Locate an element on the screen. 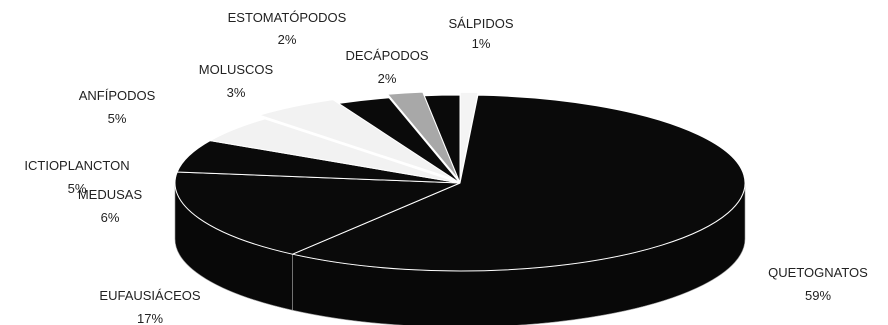 The height and width of the screenshot is (325, 888). pie-slice-moluscos is located at coordinates (399, 140).